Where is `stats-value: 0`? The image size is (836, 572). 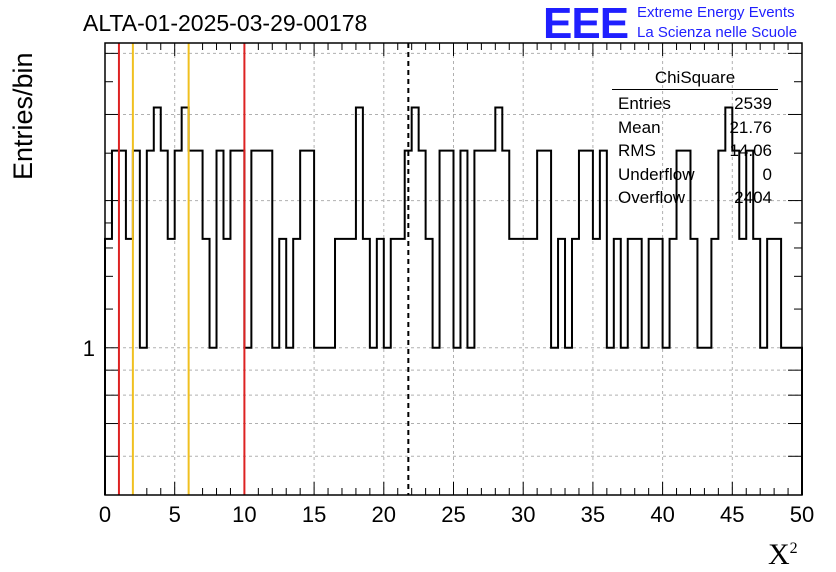 stats-value: 0 is located at coordinates (767, 174).